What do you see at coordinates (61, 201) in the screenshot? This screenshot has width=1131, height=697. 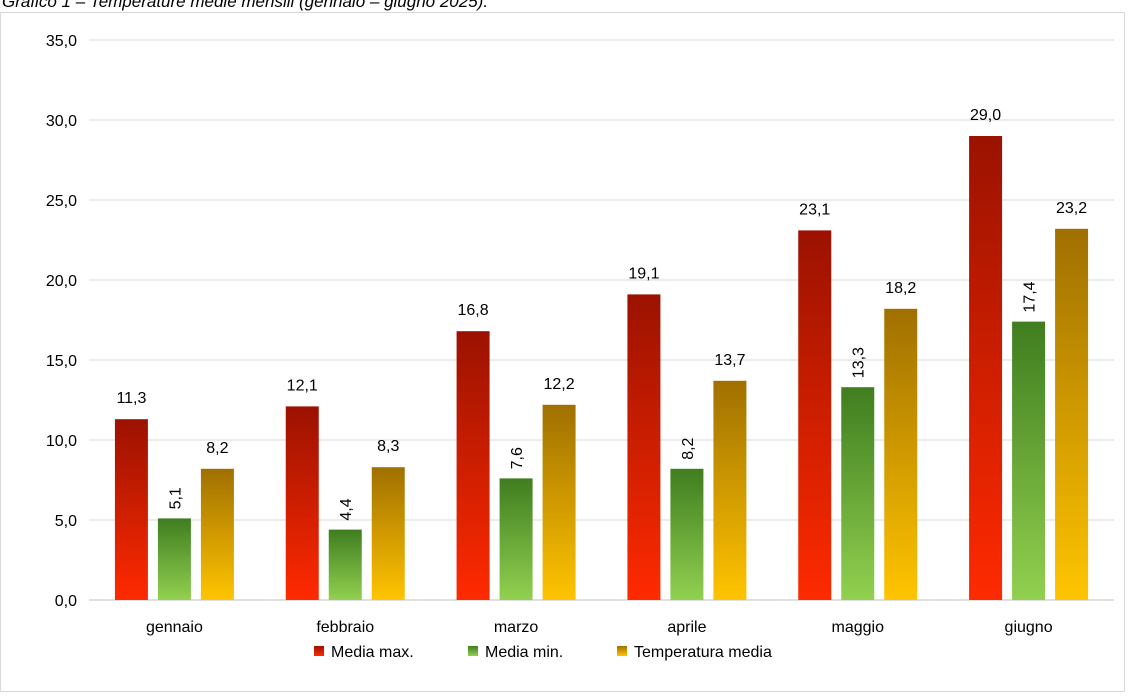 I see `y-tick-label: 25,0` at bounding box center [61, 201].